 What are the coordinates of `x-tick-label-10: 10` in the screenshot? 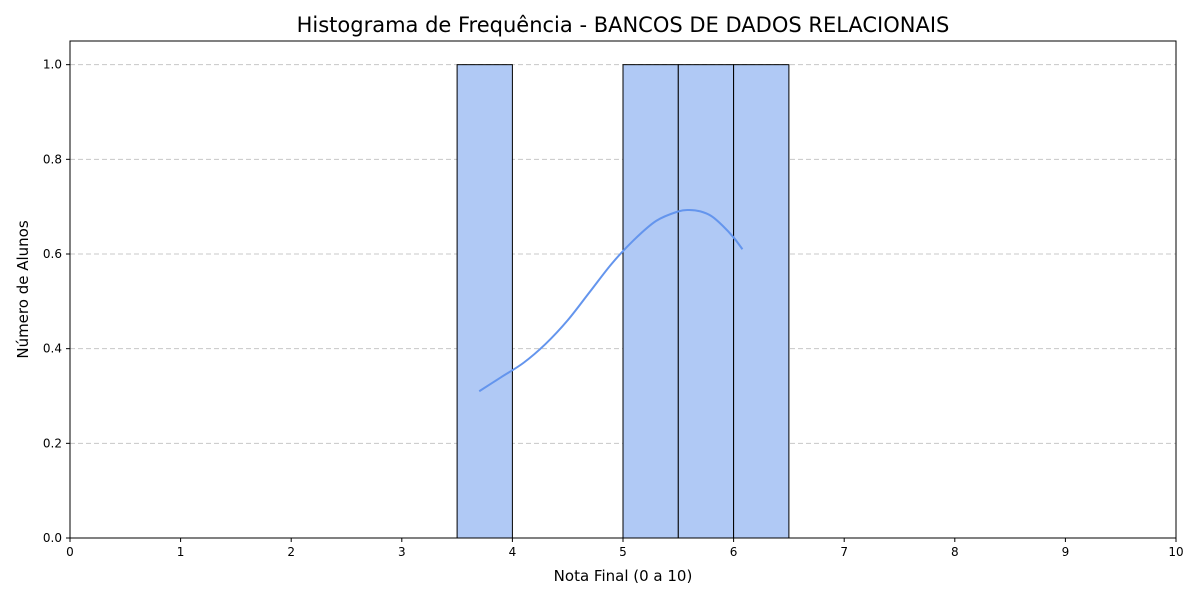 It's located at (1175, 552).